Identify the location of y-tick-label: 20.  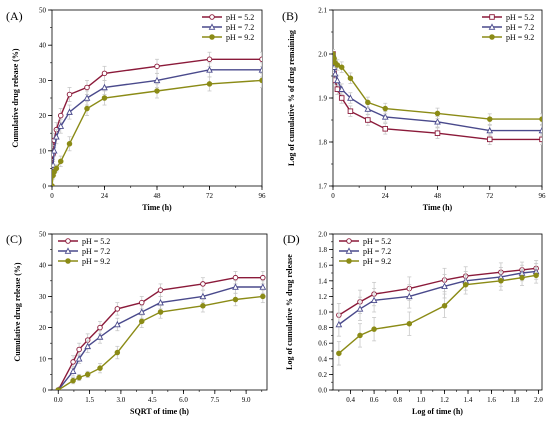
(43, 116).